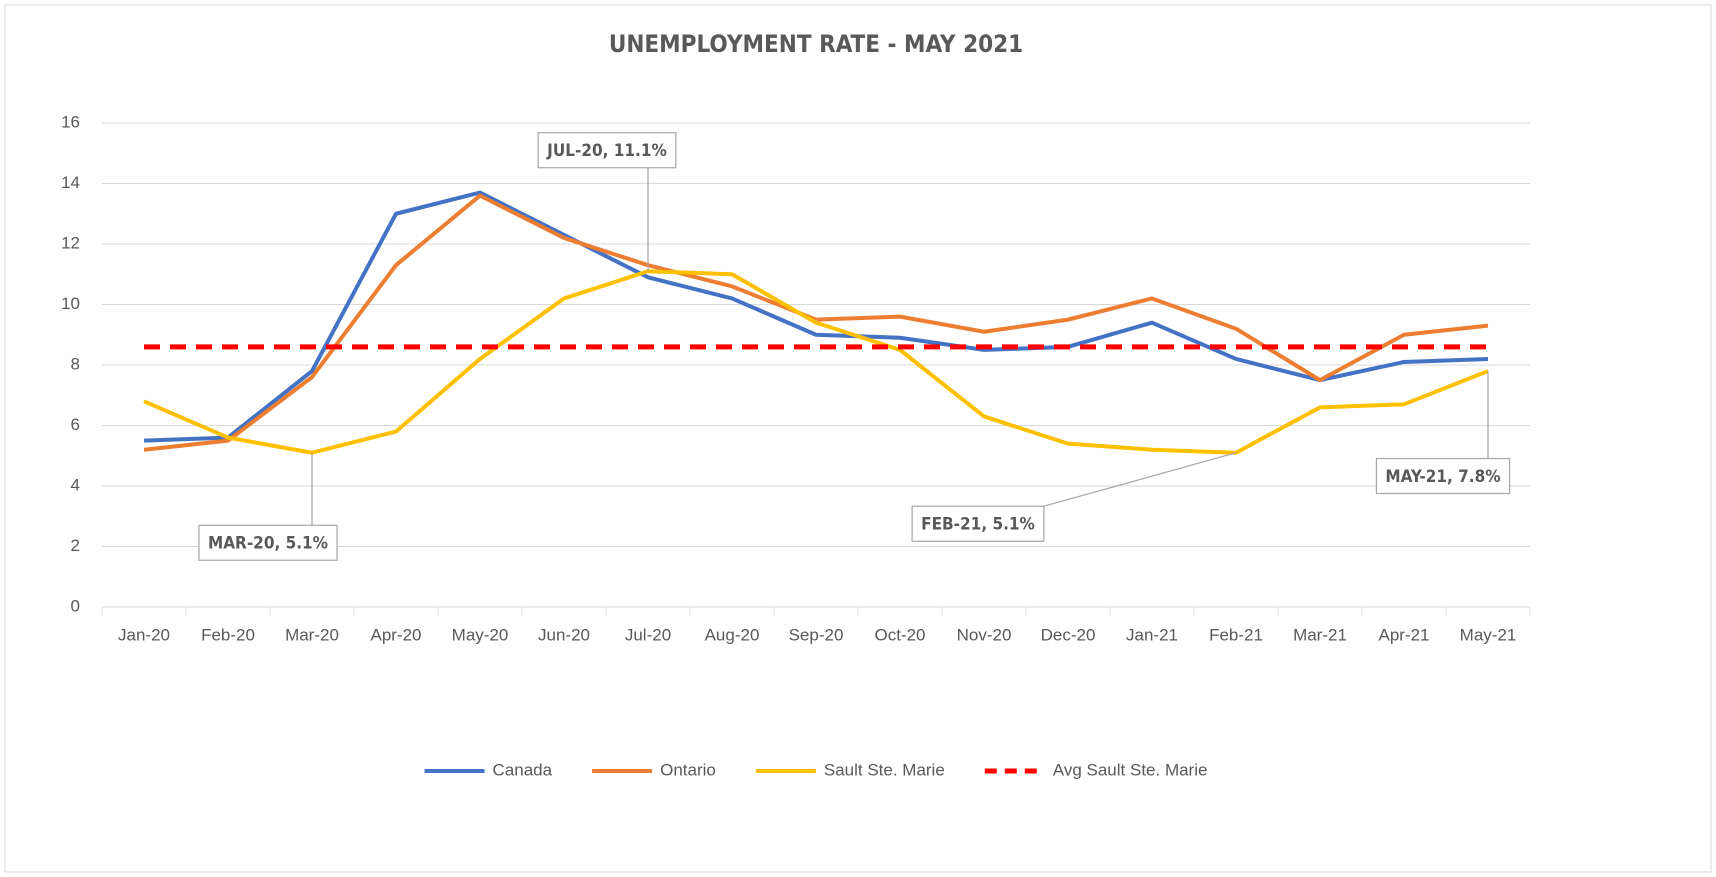  Describe the element at coordinates (1403, 634) in the screenshot. I see `x-tick-label: Apr-21` at that location.